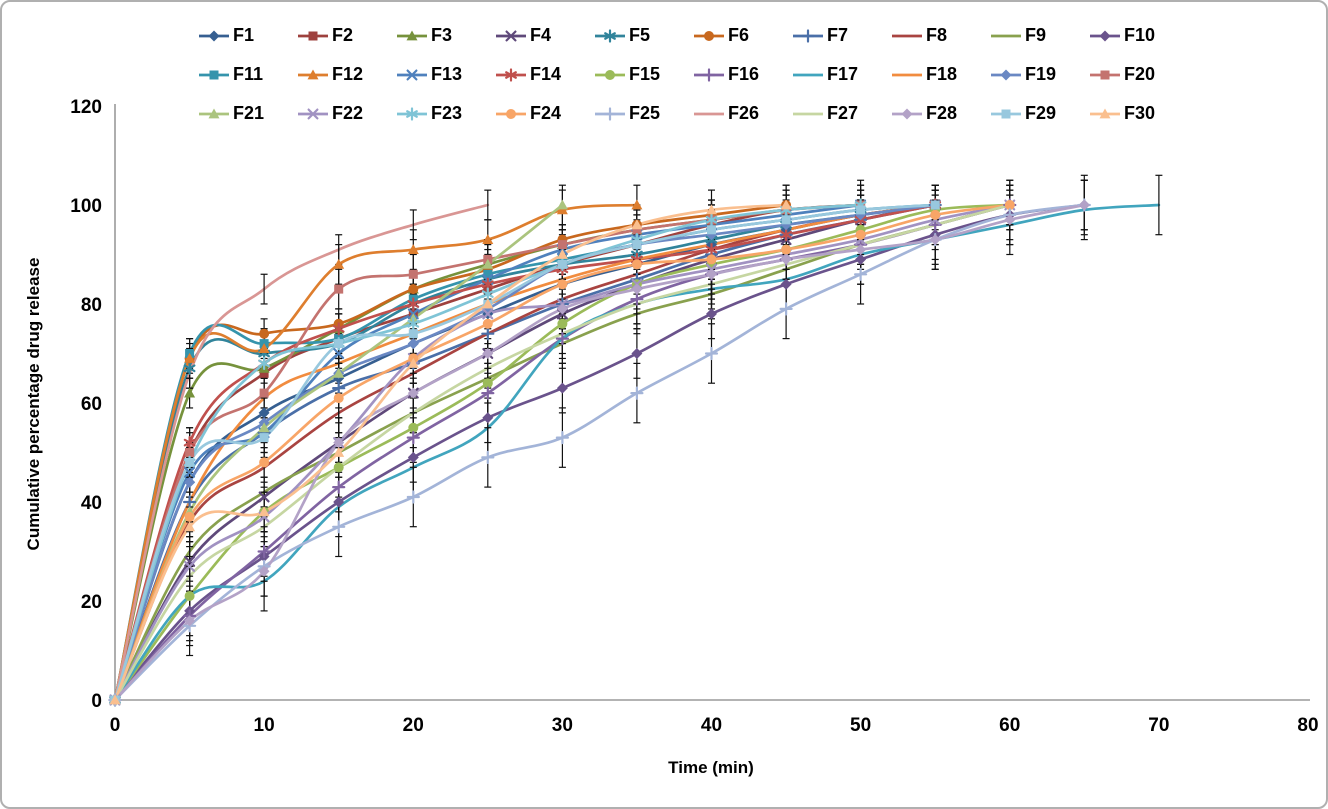  I want to click on legend-label: F1, so click(244, 35).